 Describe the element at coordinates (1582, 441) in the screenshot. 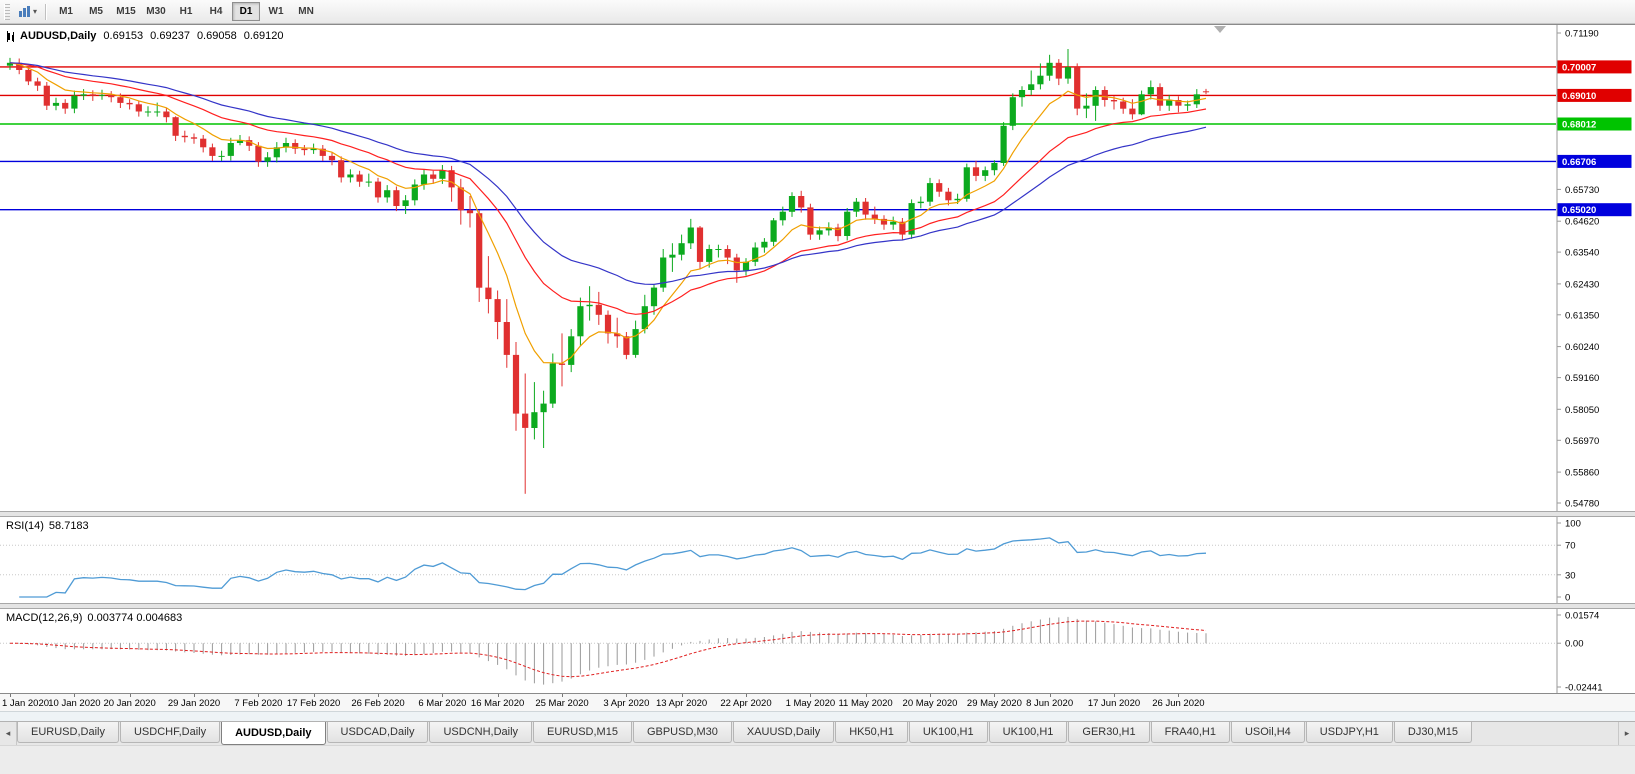

I see `svg-text: 0.56970` at that location.